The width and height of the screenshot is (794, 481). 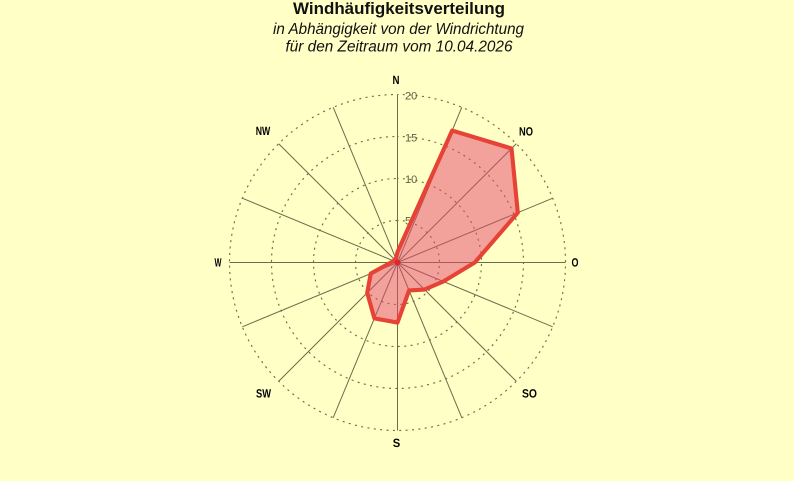 I want to click on svg-text: N, so click(x=396, y=80).